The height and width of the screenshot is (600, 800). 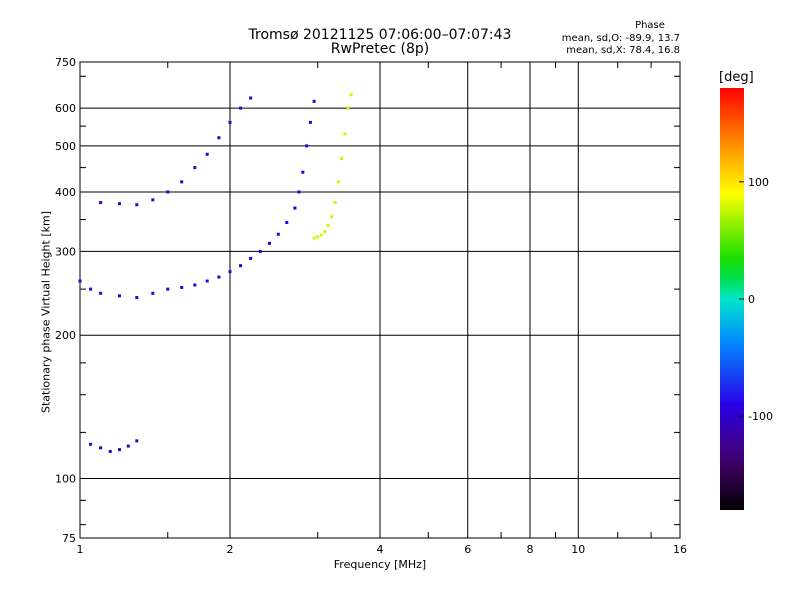 I want to click on y-tick-label: 75, so click(x=69, y=538).